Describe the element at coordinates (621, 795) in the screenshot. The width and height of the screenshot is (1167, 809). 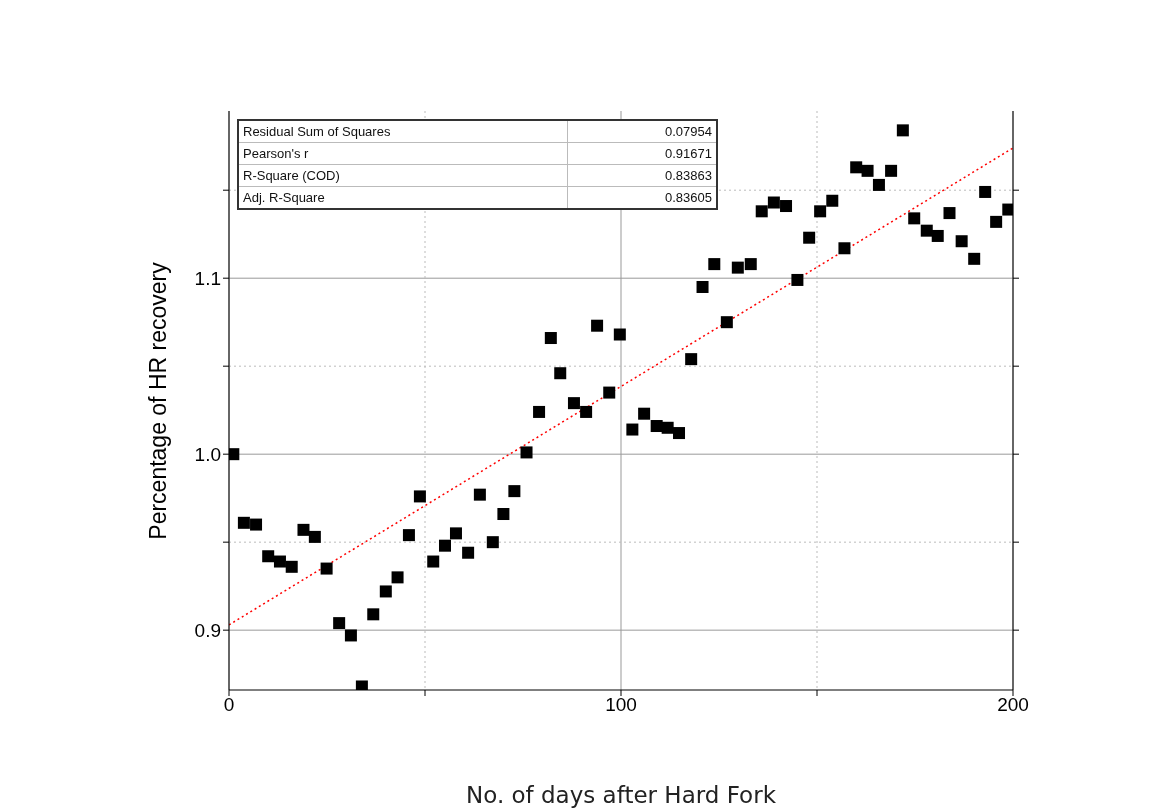
I see `x-axis-title: No. of days after Hard Fork` at that location.